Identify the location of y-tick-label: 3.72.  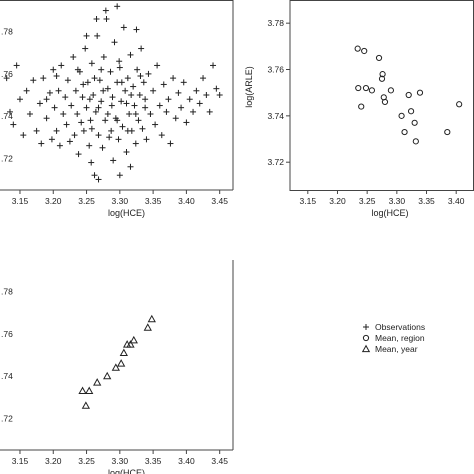
(275, 162).